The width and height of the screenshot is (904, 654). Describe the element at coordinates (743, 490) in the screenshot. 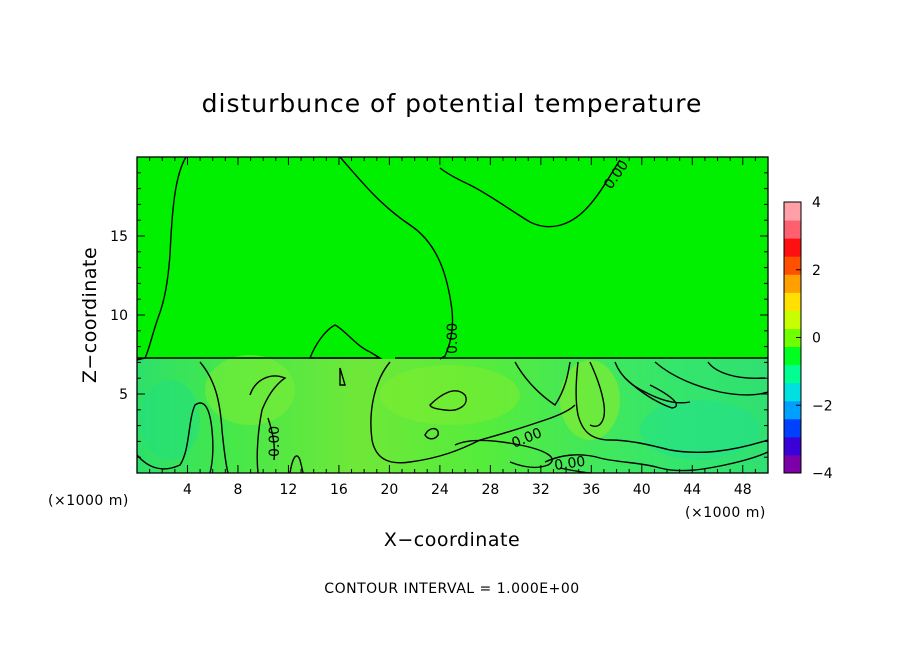

I see `x-tick-label: 48` at that location.